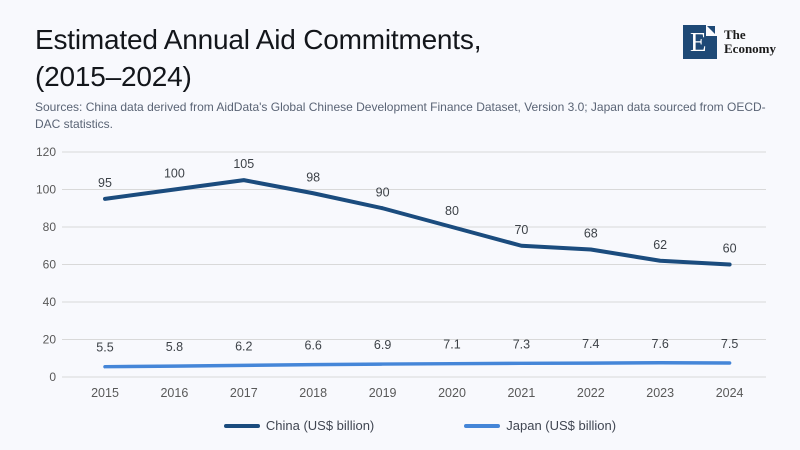 The width and height of the screenshot is (800, 450). I want to click on data-label: 62, so click(660, 245).